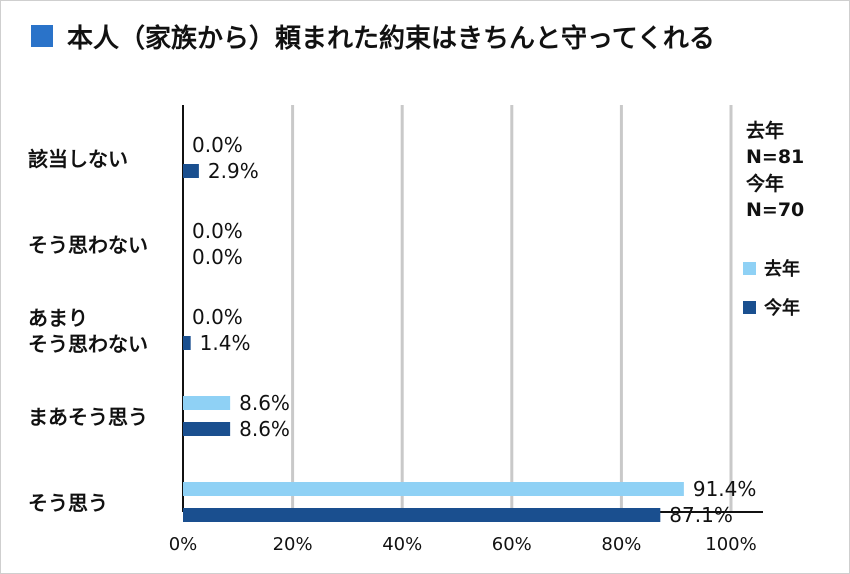 The image size is (850, 574). Describe the element at coordinates (775, 157) in the screenshot. I see `sample-note-prev-n: N=81` at that location.